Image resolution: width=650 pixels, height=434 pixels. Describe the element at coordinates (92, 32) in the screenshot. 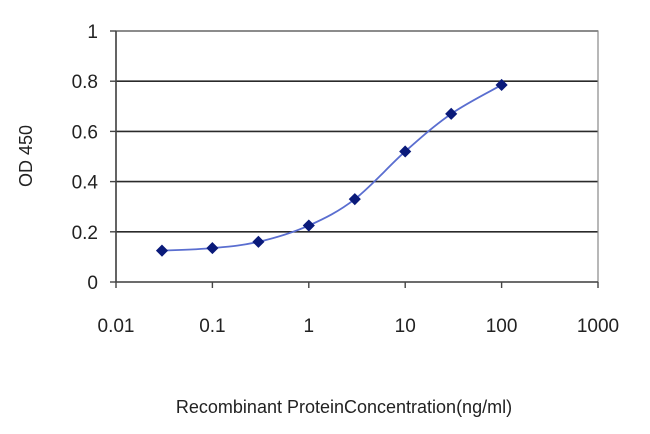

I see `y-tick-label-5: 1` at that location.